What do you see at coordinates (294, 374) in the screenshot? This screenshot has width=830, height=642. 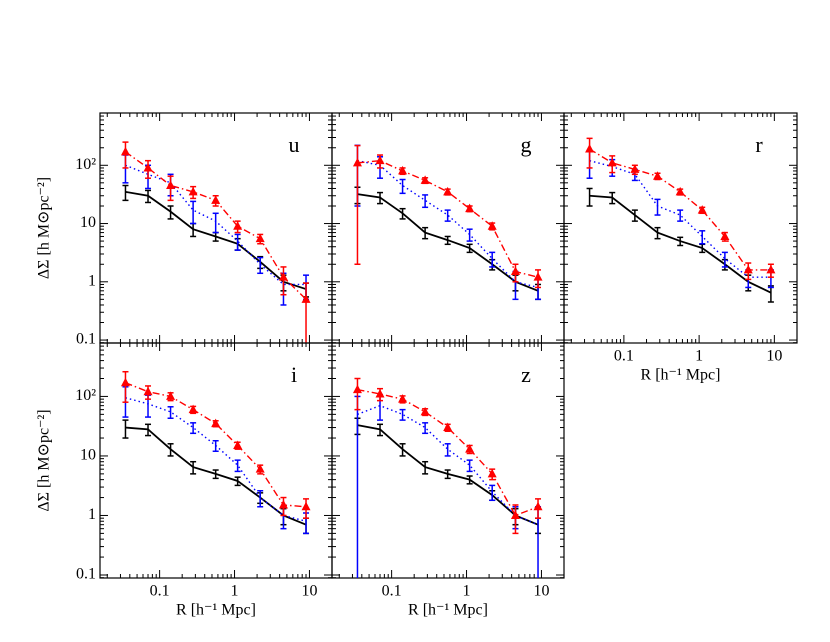 I see `panel-label: i` at bounding box center [294, 374].